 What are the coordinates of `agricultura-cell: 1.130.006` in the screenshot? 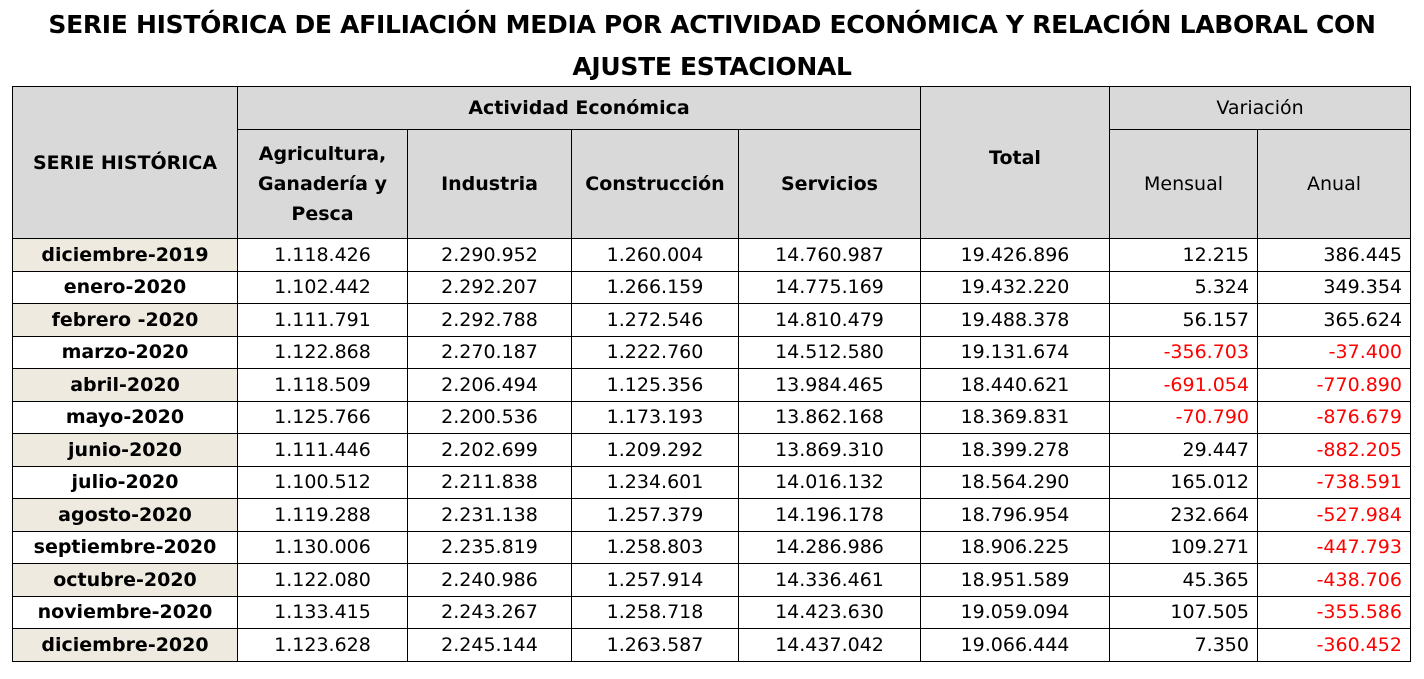 It's located at (322, 547).